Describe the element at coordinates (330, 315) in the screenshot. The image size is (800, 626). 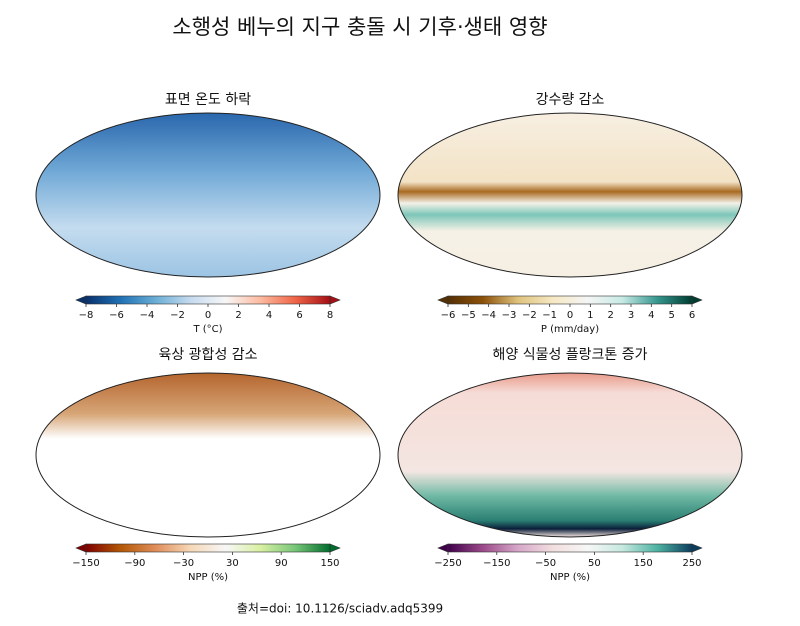
I see `colorbar-tick-label: 8` at that location.